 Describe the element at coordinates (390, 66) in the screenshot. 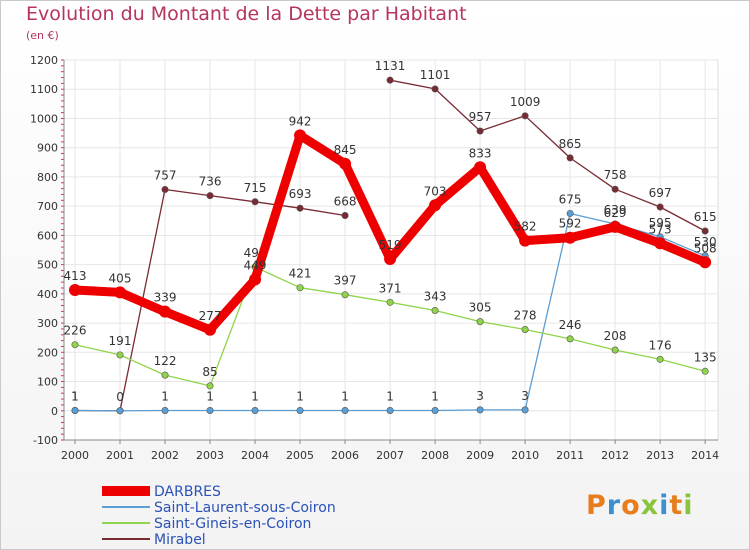

I see `data-label-mirabel: 1131` at that location.